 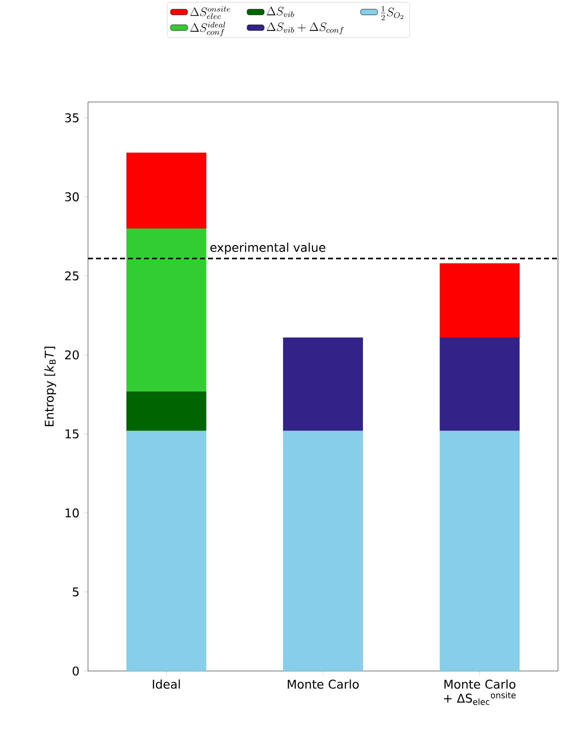 What do you see at coordinates (75, 592) in the screenshot?
I see `y-tick-label: 5` at bounding box center [75, 592].